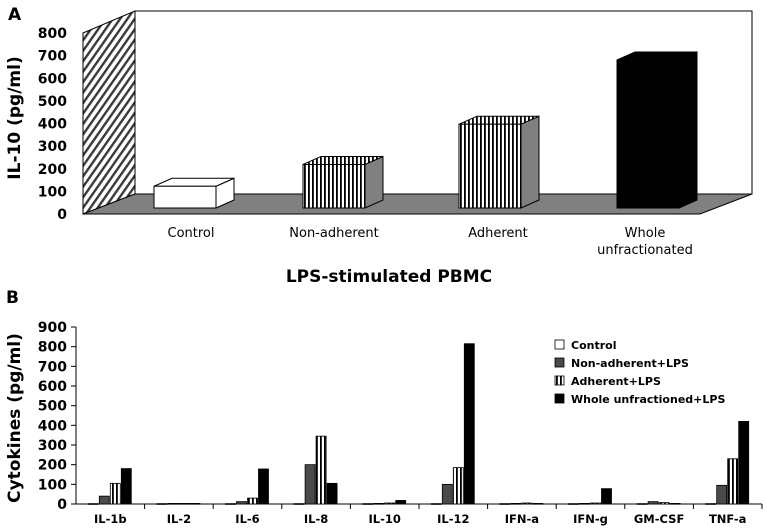 The image size is (767, 528). What do you see at coordinates (385, 519) in the screenshot?
I see `chart-b-category-label: IL-10` at bounding box center [385, 519].